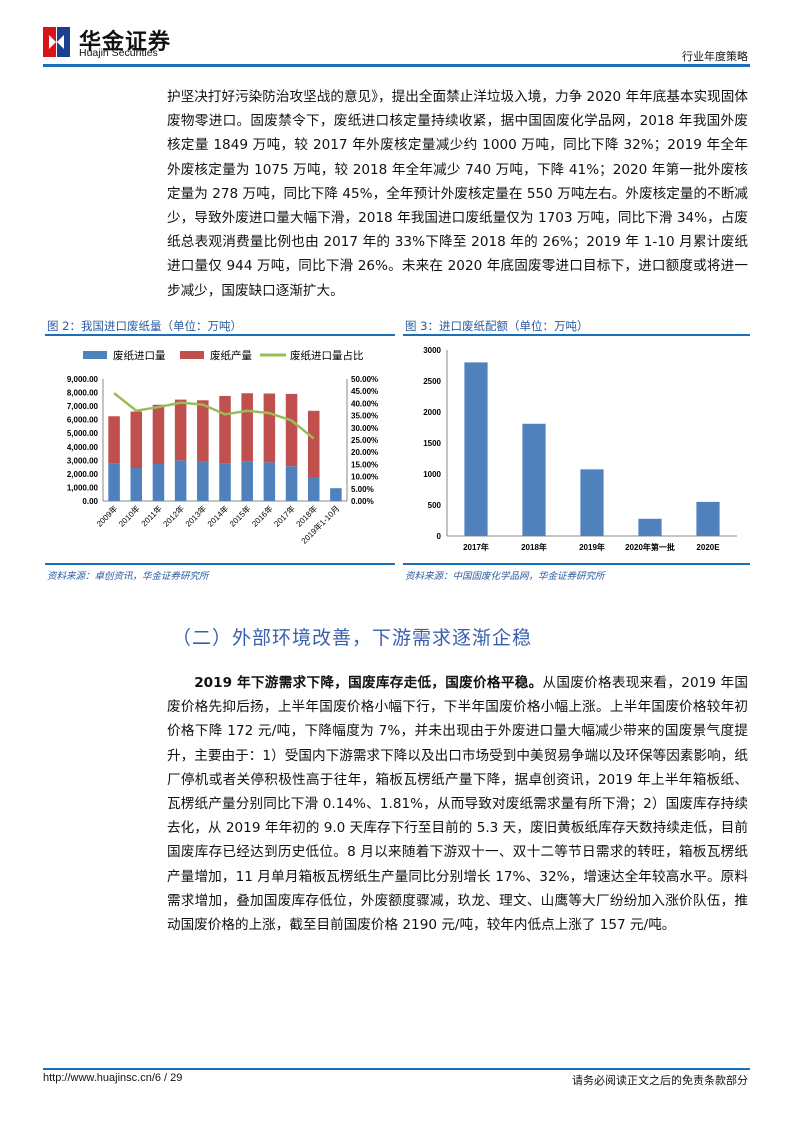  Describe the element at coordinates (396, 65) in the screenshot. I see `header-divider` at that location.